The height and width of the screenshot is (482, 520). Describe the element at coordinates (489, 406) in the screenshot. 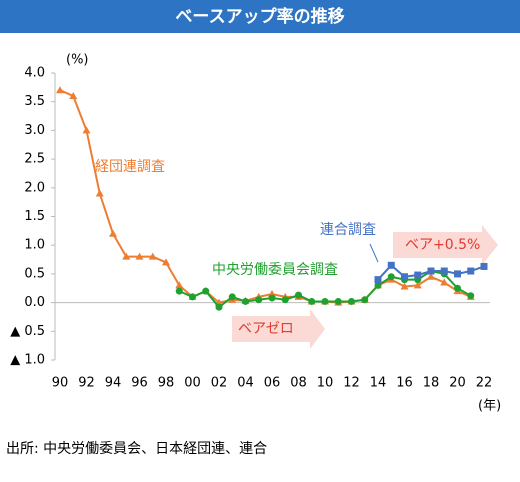

I see `x-unit: (年)` at that location.